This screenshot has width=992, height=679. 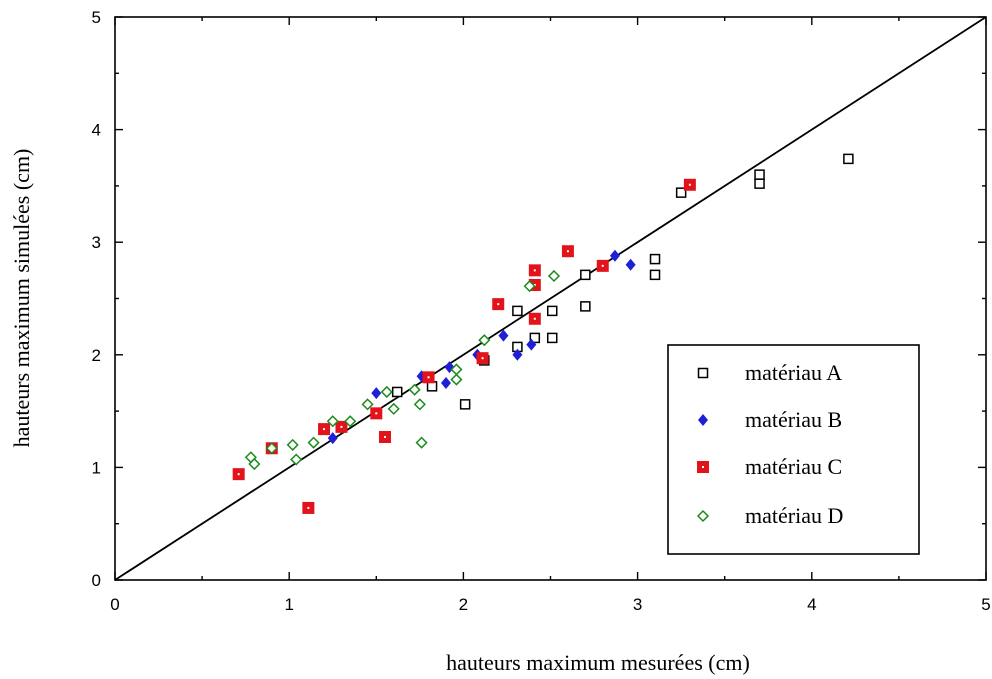 What do you see at coordinates (96, 580) in the screenshot?
I see `y-tick-label: 0` at bounding box center [96, 580].